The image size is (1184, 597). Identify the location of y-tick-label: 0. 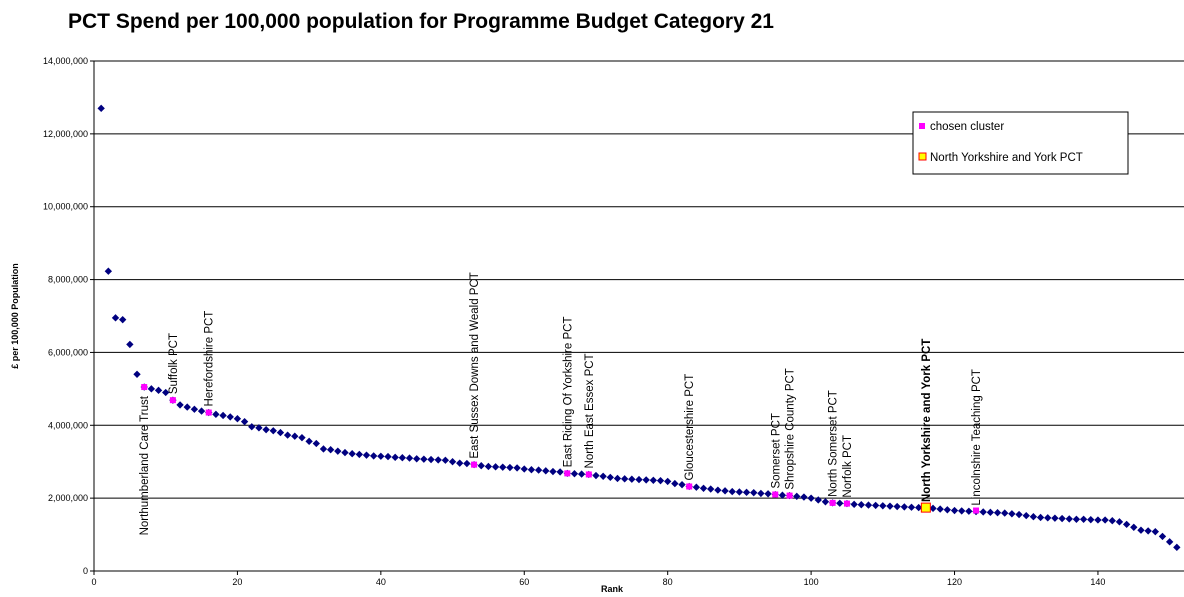
(85, 571).